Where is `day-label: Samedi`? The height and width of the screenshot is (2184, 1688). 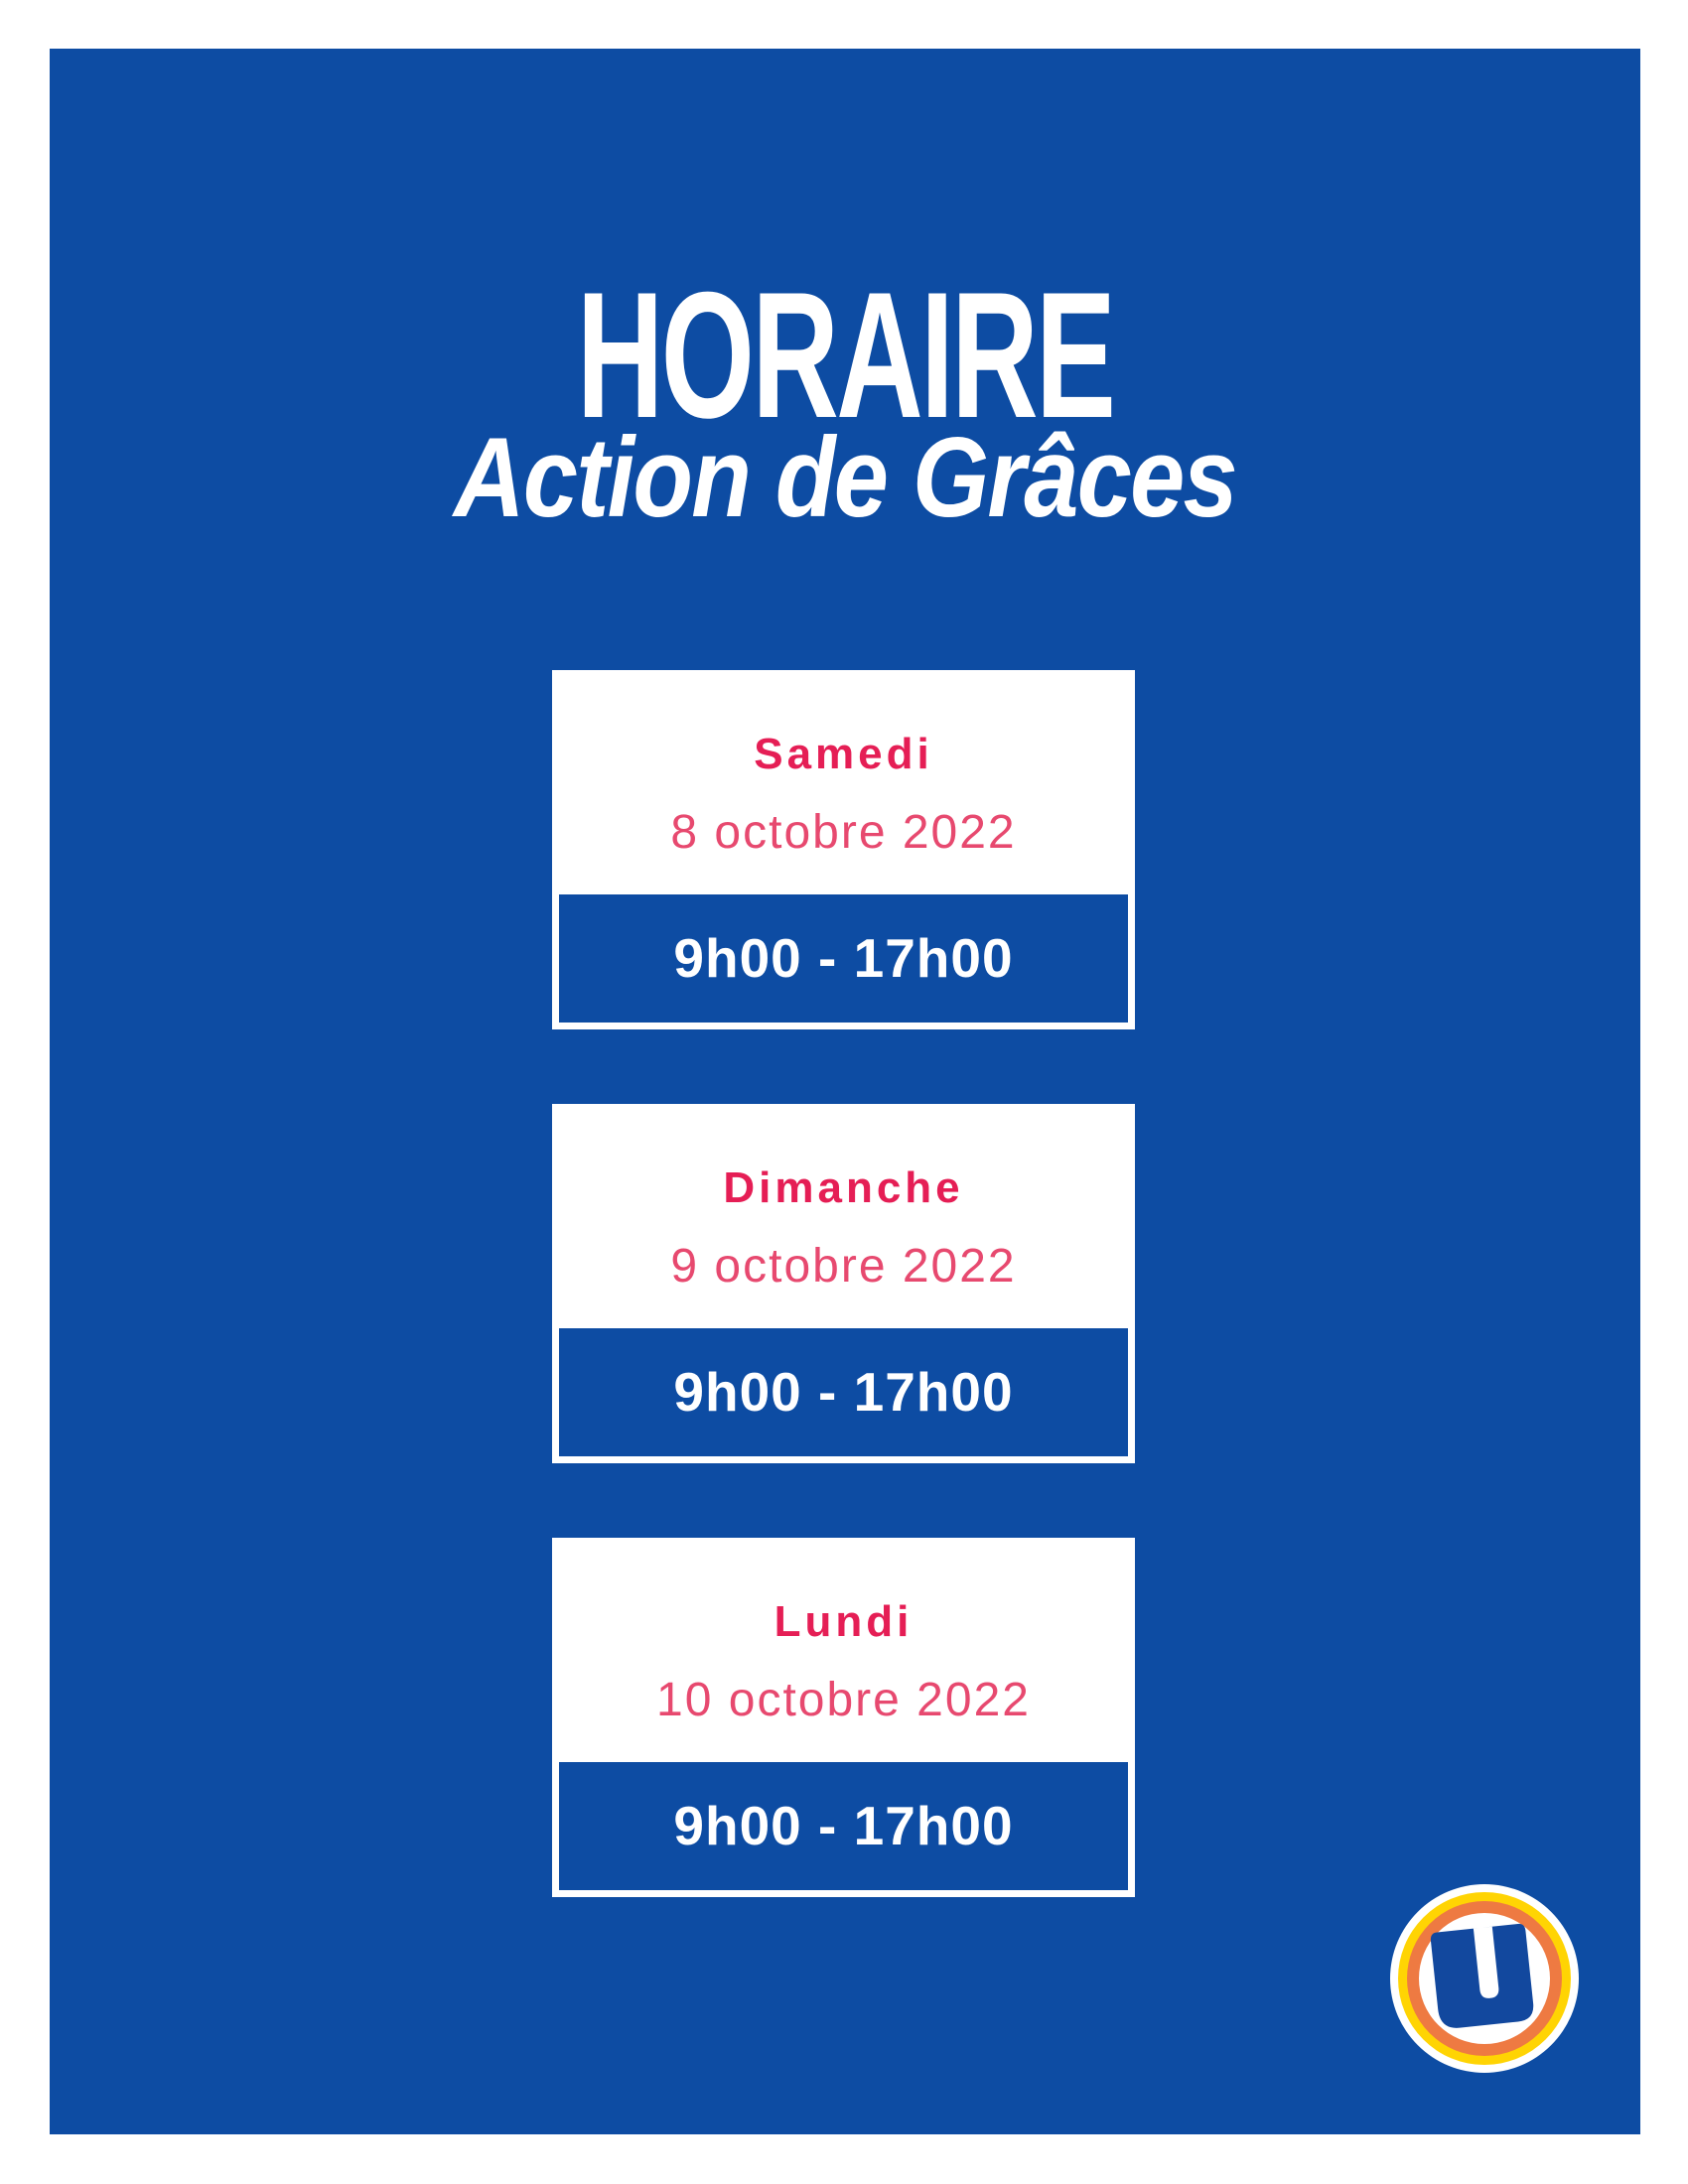 day-label: Samedi is located at coordinates (843, 754).